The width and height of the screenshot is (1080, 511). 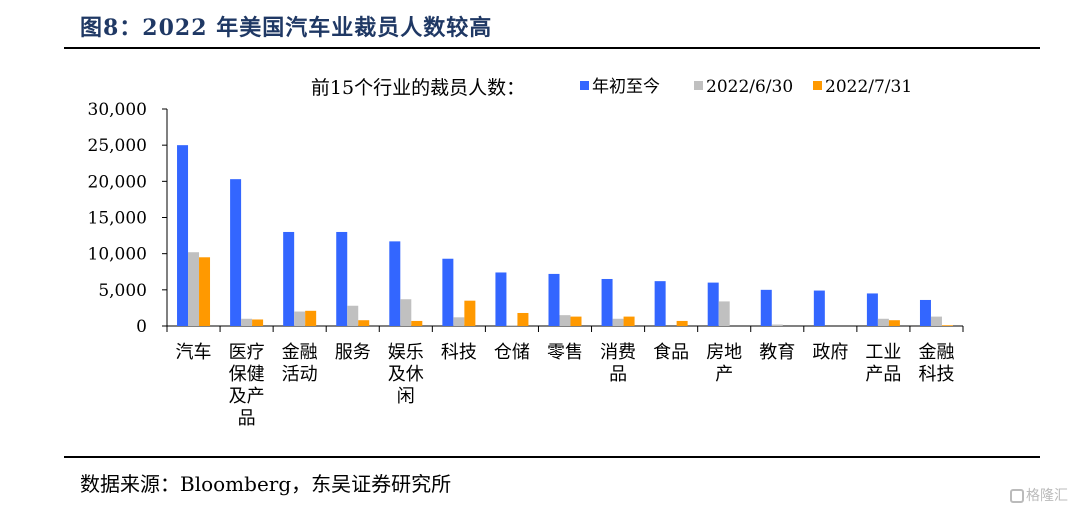 I want to click on x-tick-label: 医疗, so click(x=247, y=352).